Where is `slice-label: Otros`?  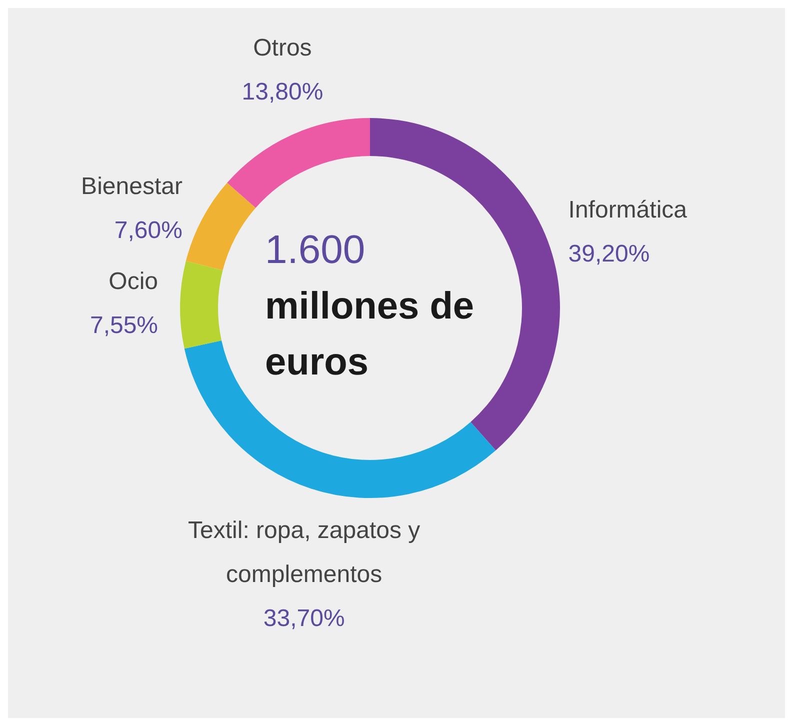 slice-label: Otros is located at coordinates (282, 48).